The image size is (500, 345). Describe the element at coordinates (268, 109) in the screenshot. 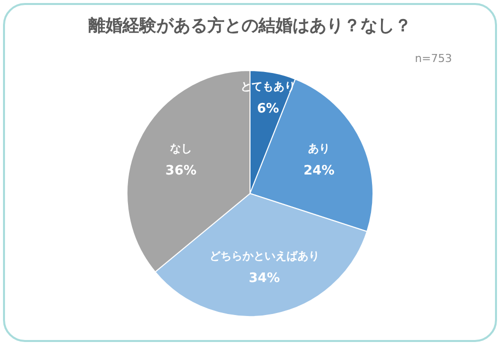

I see `data-label: 6%` at that location.